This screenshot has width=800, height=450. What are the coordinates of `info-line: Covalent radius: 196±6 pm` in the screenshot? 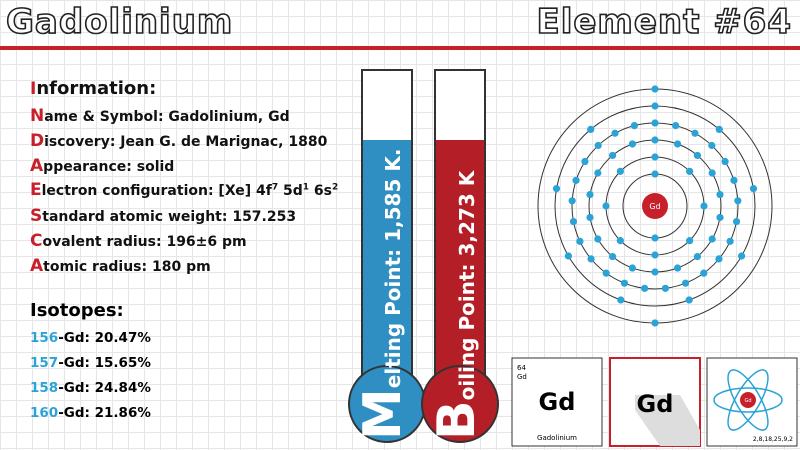 It's located at (138, 241).